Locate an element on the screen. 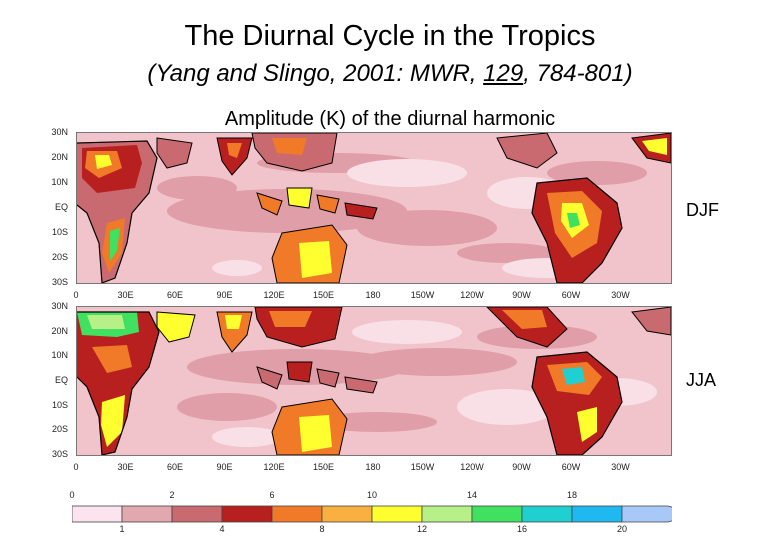 Image resolution: width=780 pixels, height=540 pixels. colorbar-top-label: 10 is located at coordinates (372, 495).